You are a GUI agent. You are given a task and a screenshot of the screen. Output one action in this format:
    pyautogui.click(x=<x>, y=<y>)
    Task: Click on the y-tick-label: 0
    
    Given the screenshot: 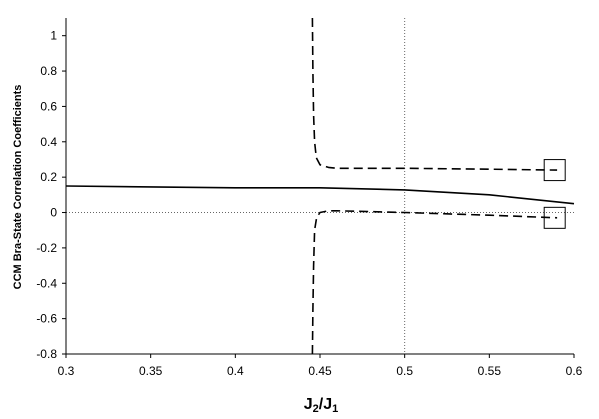 What is the action you would take?
    pyautogui.click(x=53, y=213)
    